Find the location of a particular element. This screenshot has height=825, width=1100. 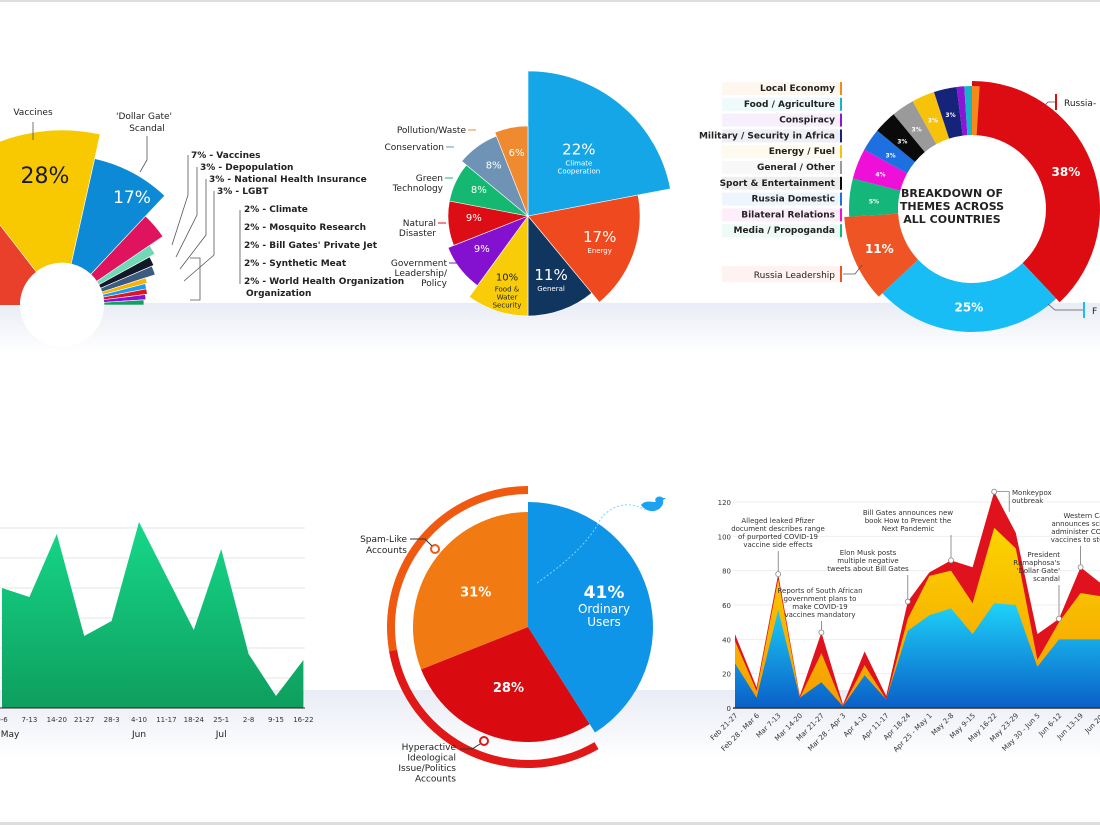

area-series is located at coordinates (153, 615).